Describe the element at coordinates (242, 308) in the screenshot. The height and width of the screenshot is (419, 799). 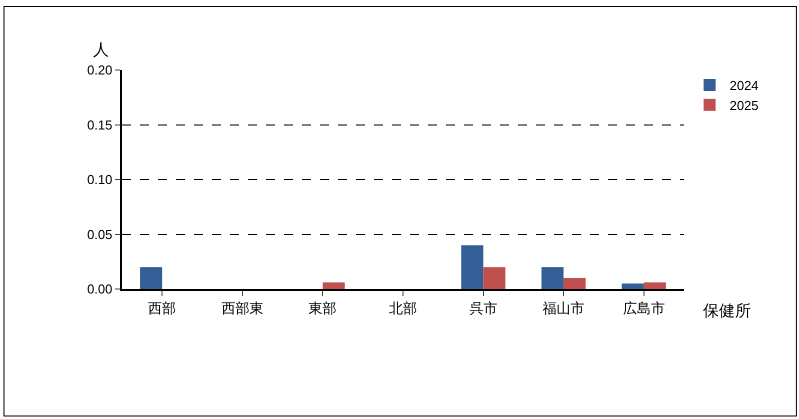
I see `x-tick-label: 西部東` at that location.